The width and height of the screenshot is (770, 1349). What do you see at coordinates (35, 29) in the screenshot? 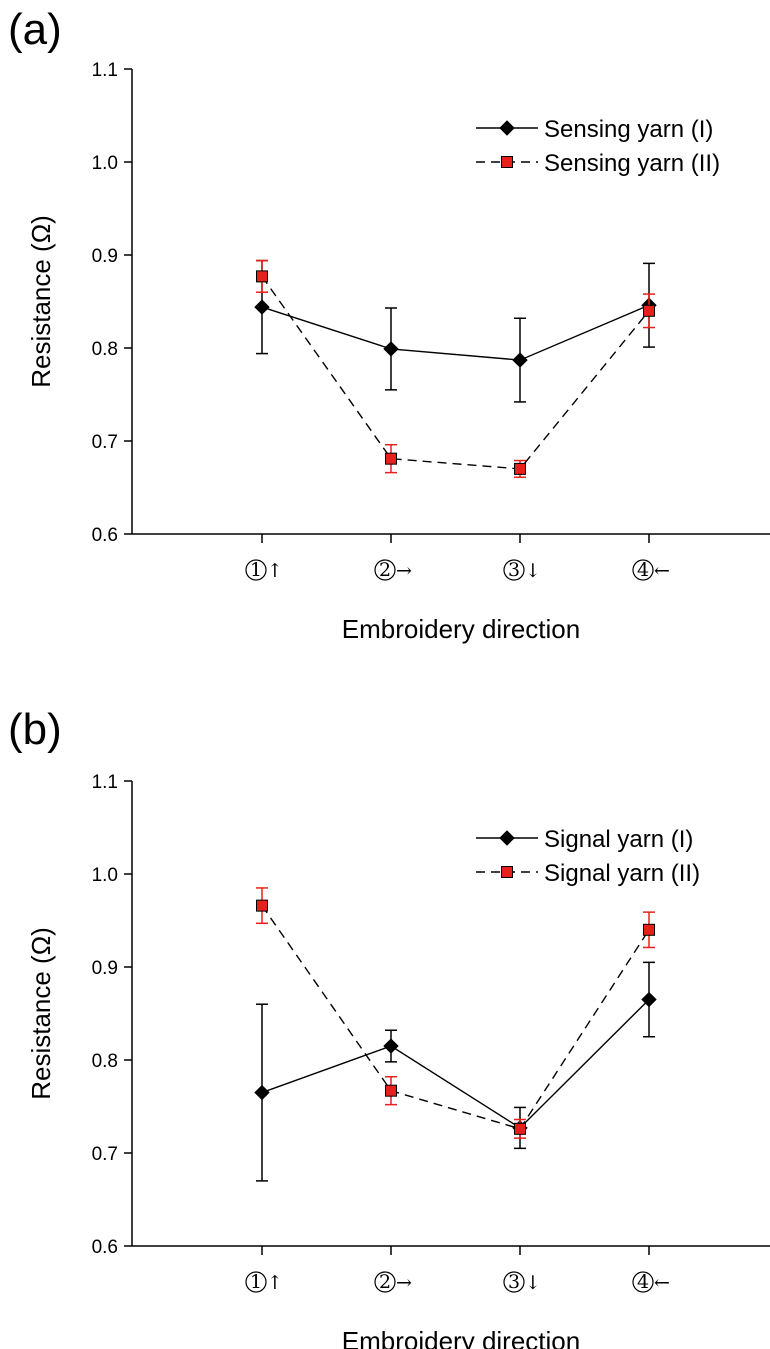
I see `panel-label: (a)` at bounding box center [35, 29].